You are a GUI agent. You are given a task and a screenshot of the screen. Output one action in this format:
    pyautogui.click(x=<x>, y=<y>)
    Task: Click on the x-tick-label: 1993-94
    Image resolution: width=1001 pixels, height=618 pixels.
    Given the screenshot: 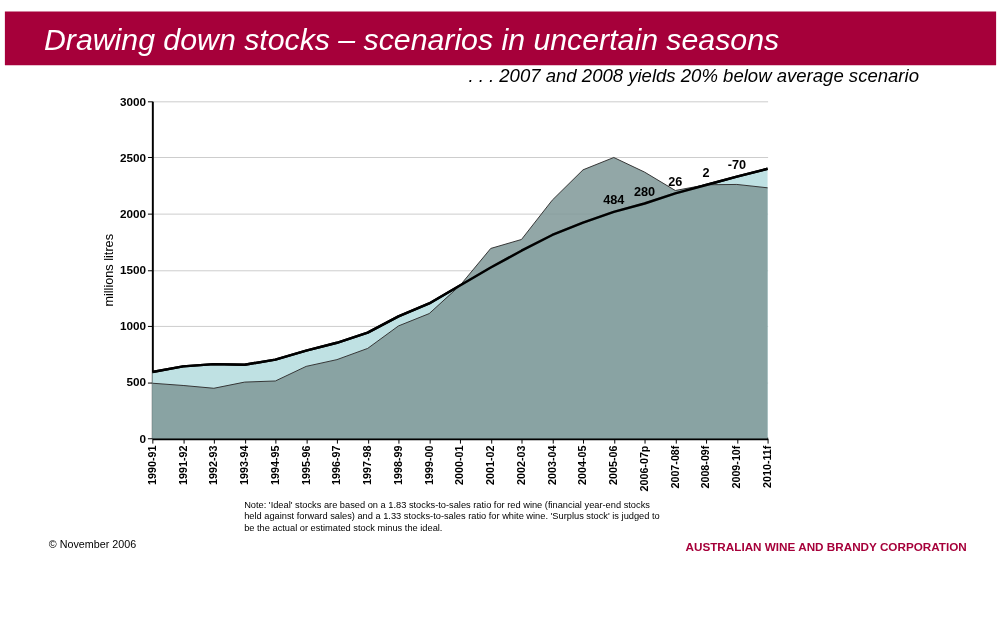 What is the action you would take?
    pyautogui.click(x=244, y=465)
    